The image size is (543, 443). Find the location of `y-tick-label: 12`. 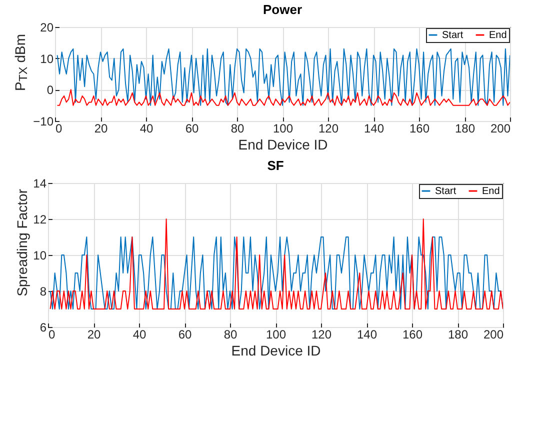

y-tick-label: 12 is located at coordinates (40, 219).